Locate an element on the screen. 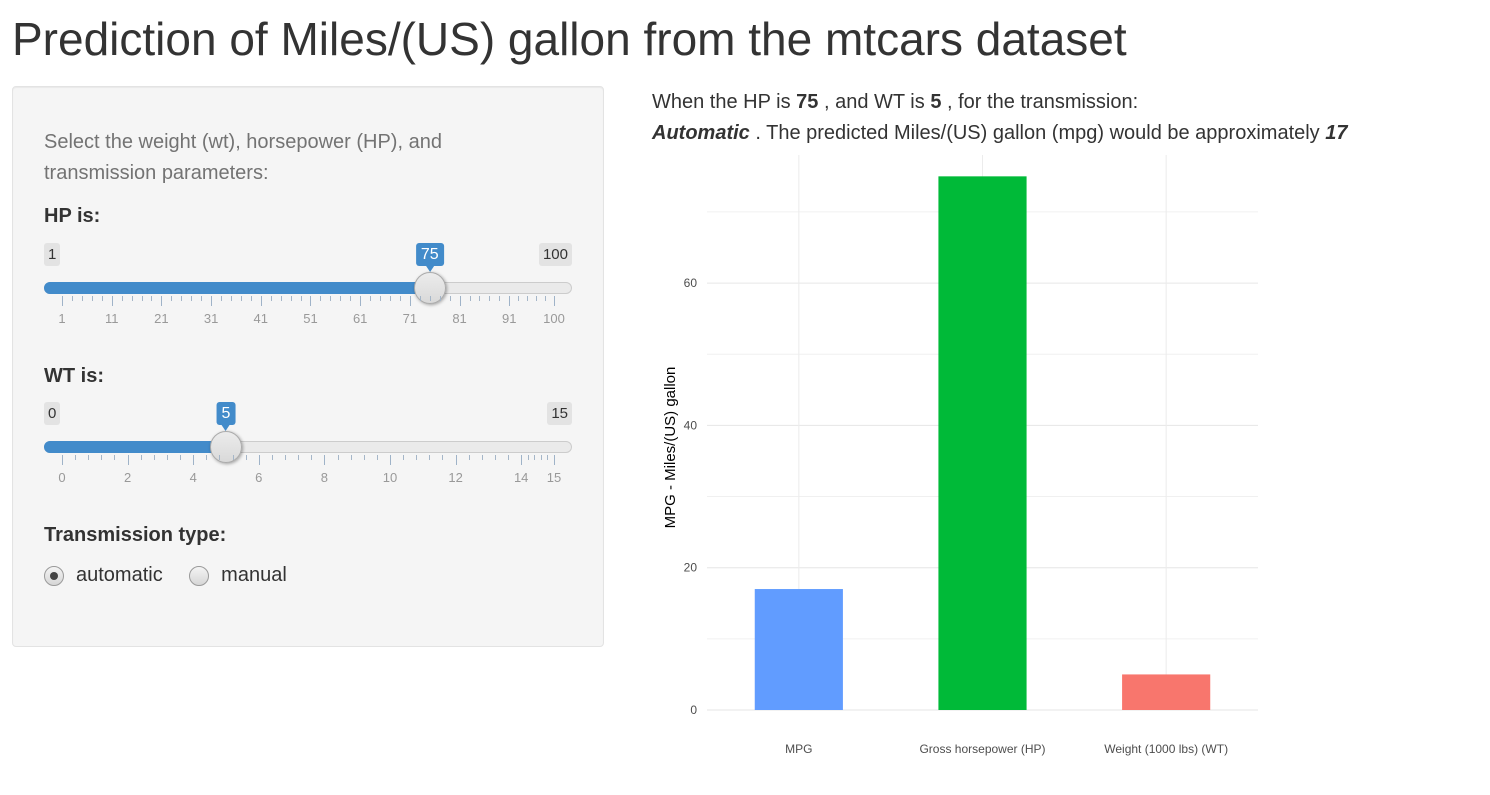  result-hp-value: 75 is located at coordinates (807, 102).